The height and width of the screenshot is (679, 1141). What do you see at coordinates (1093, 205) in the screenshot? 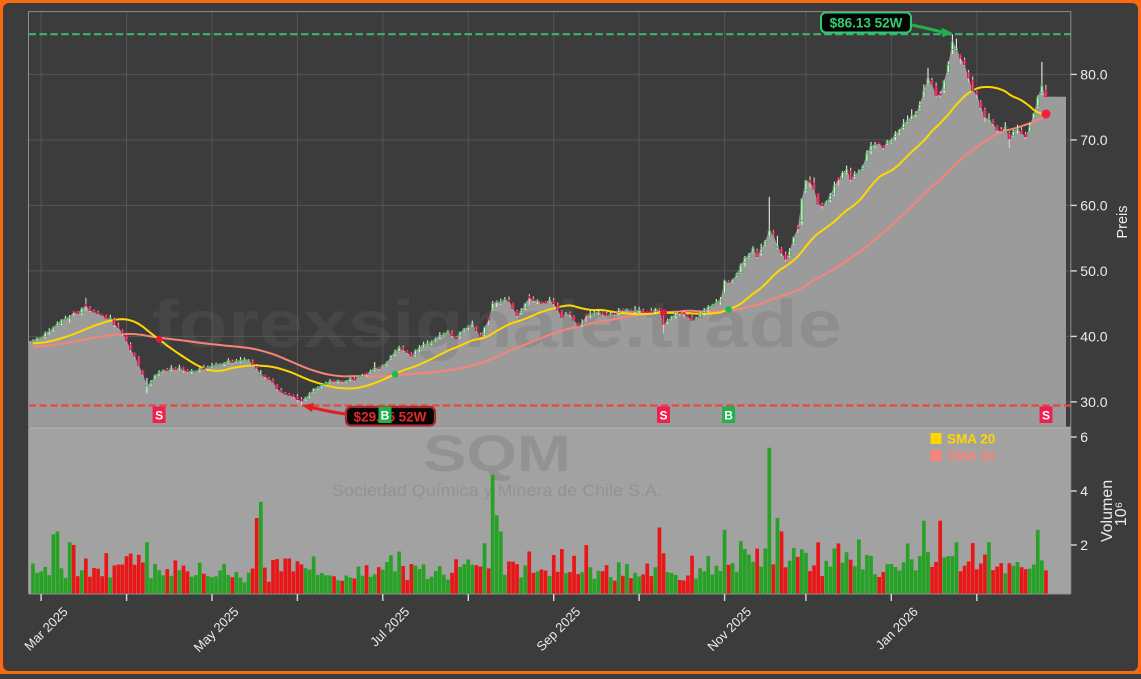
I see `svg-text: 60.0` at bounding box center [1093, 205].